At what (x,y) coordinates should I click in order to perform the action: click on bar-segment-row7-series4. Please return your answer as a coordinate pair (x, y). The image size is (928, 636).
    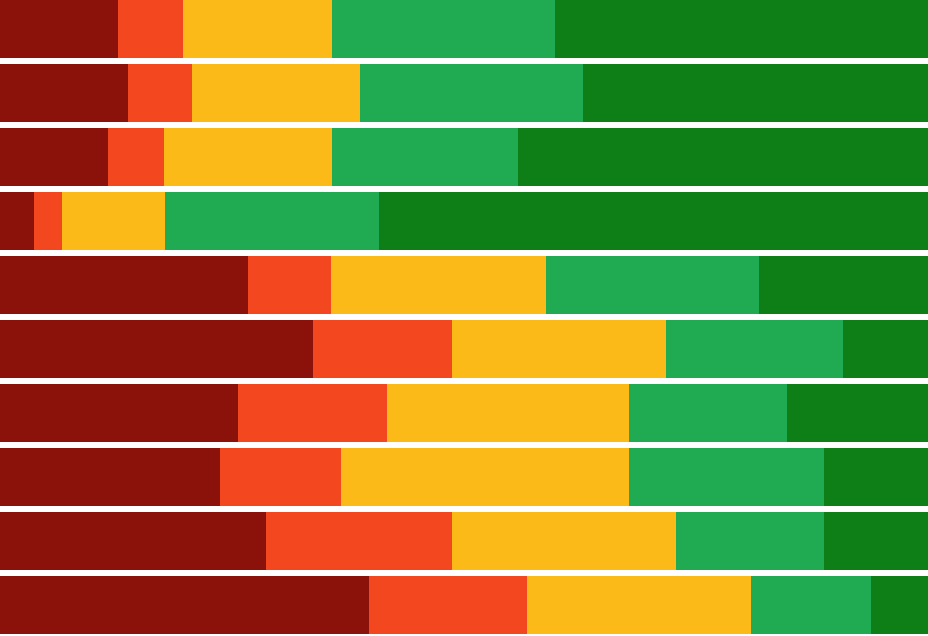
    Looking at the image, I should click on (708, 413).